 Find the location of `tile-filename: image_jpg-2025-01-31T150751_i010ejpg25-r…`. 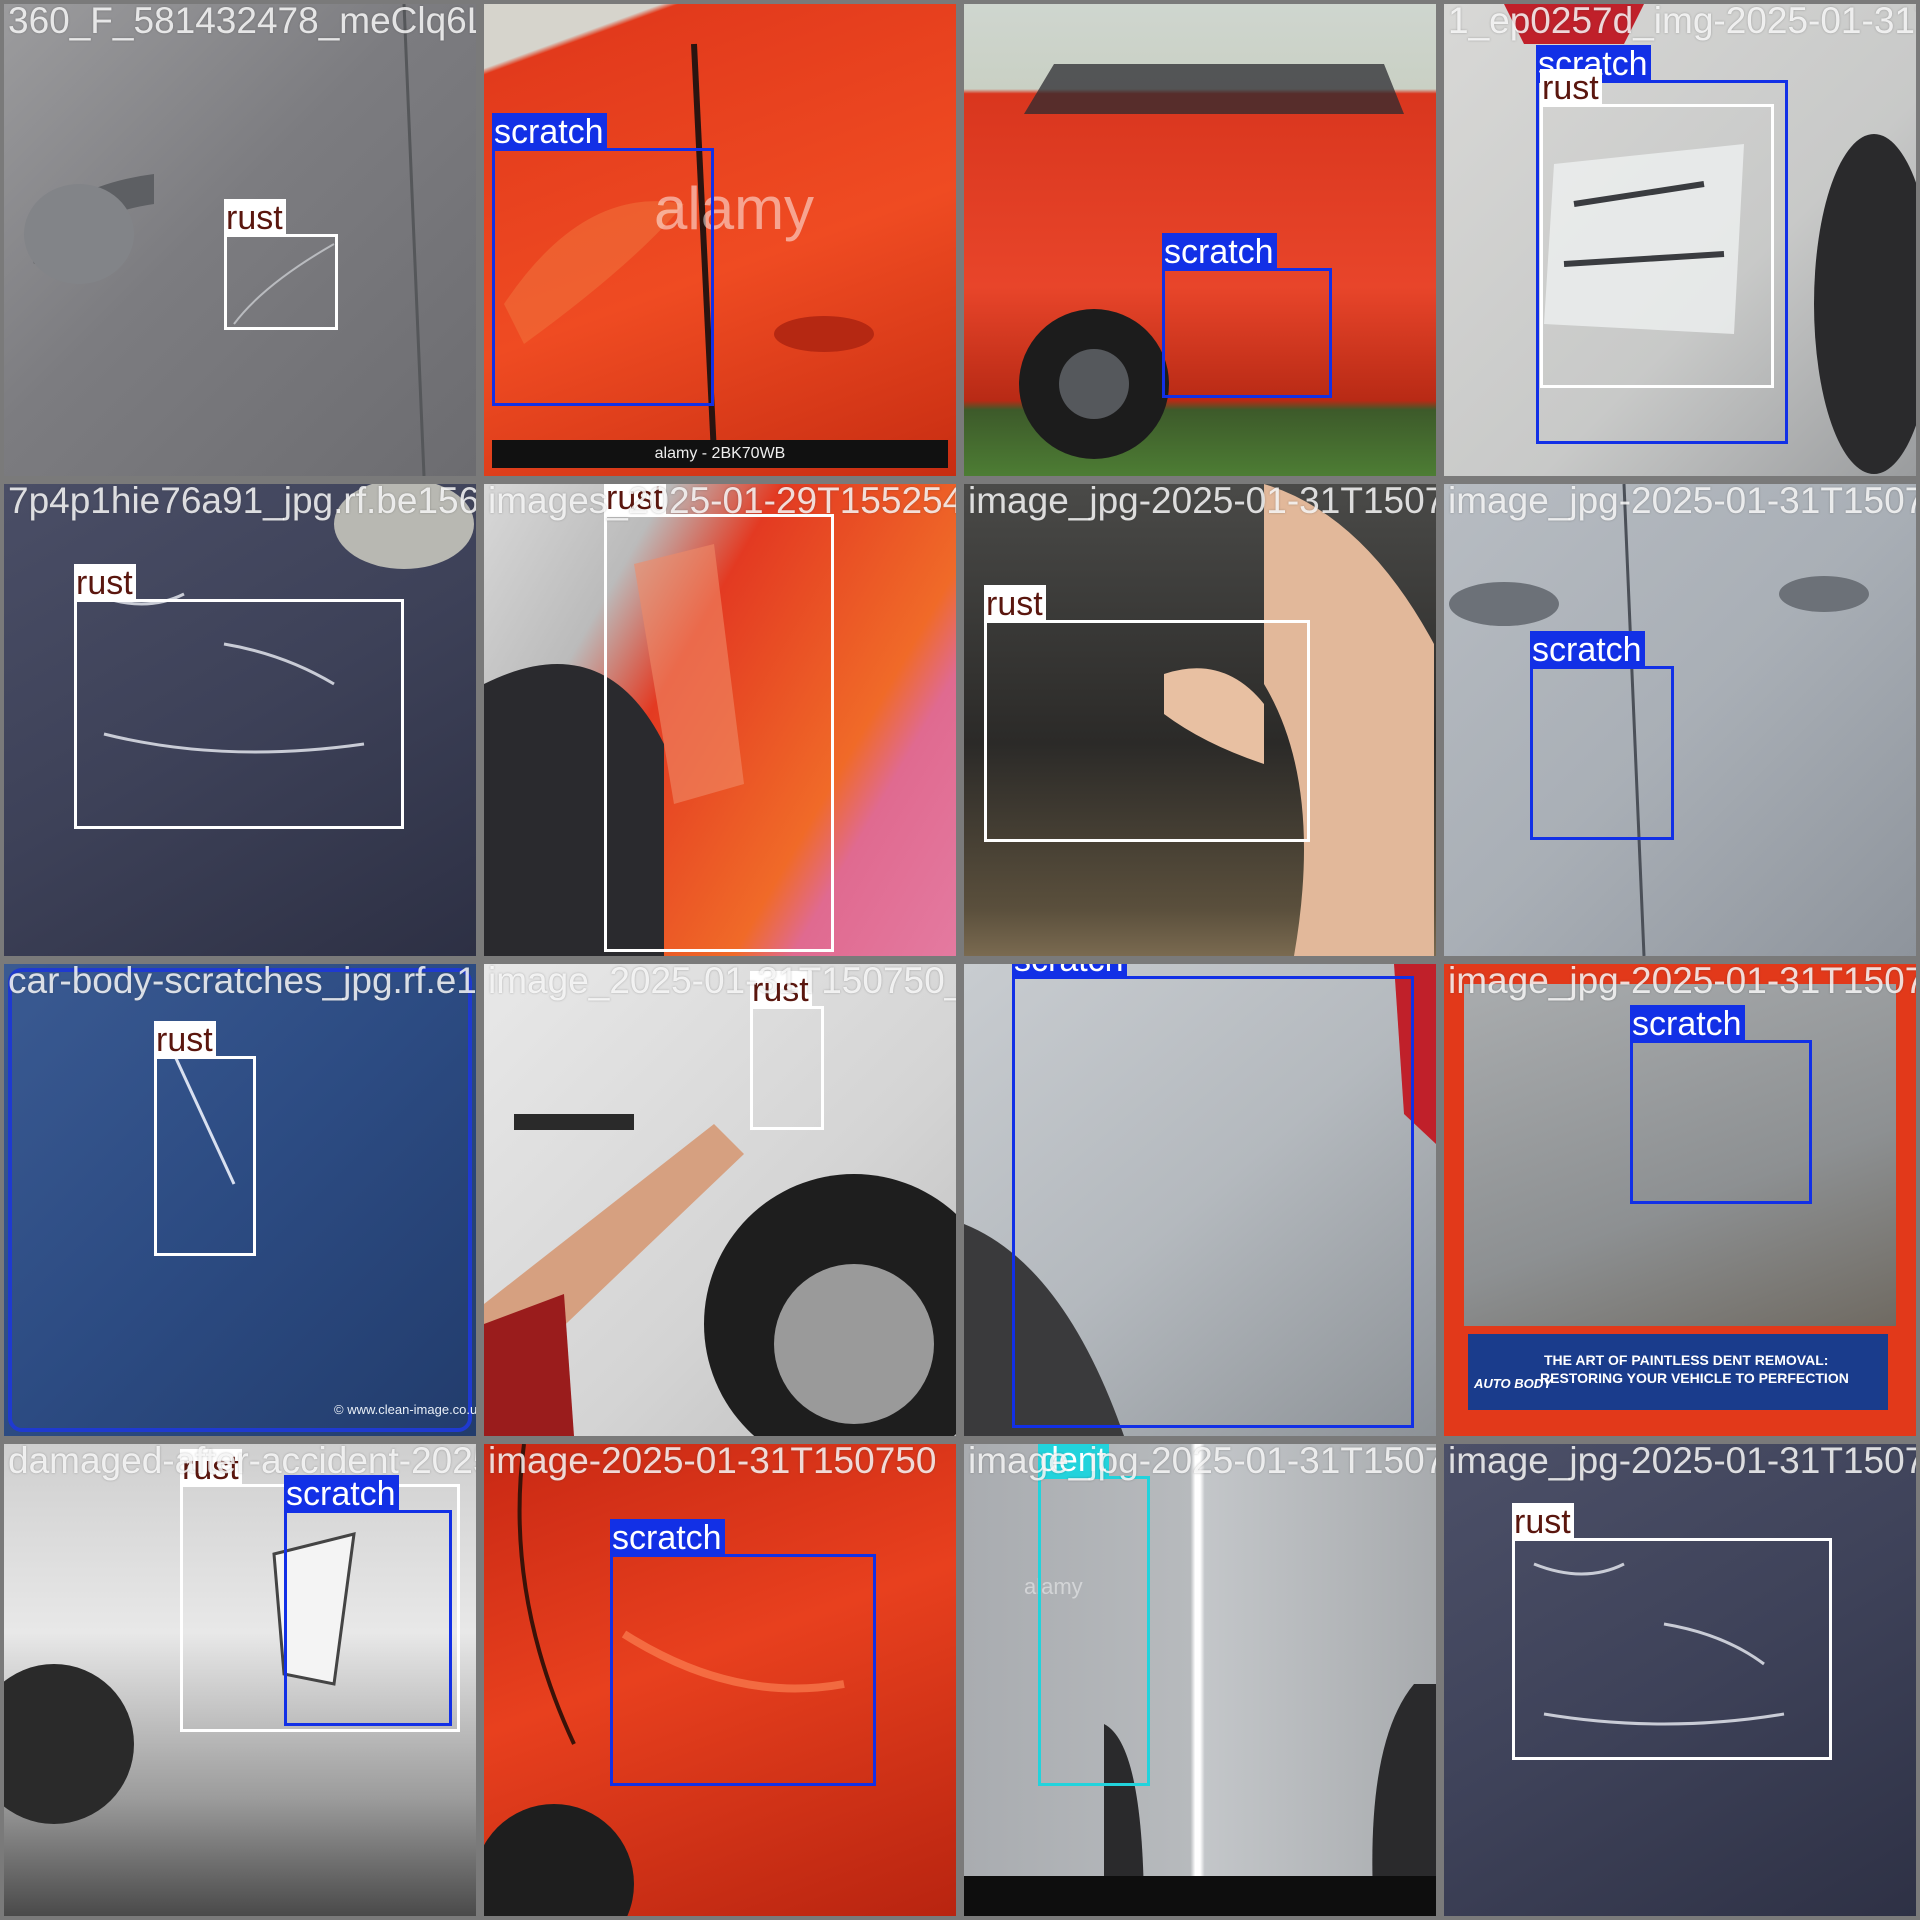

tile-filename: image_jpg-2025-01-31T150751_i010ejpg25-r… is located at coordinates (1682, 982).